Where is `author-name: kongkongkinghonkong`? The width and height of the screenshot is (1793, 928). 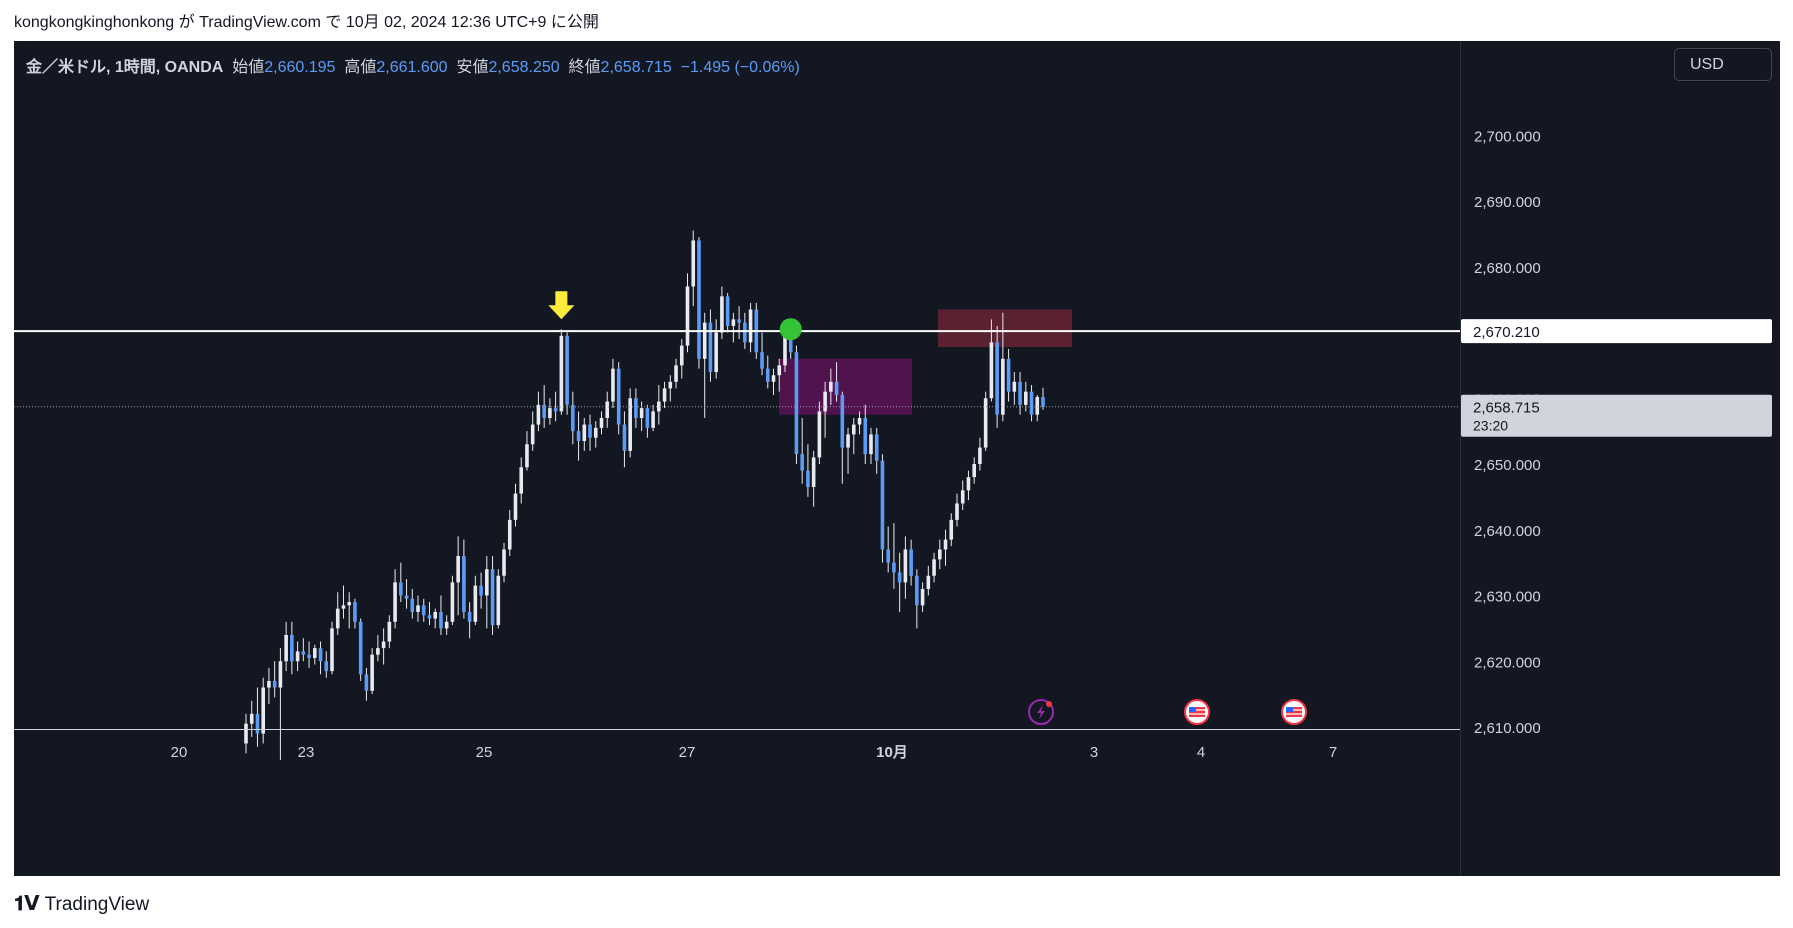
author-name: kongkongkinghonkong is located at coordinates (94, 22).